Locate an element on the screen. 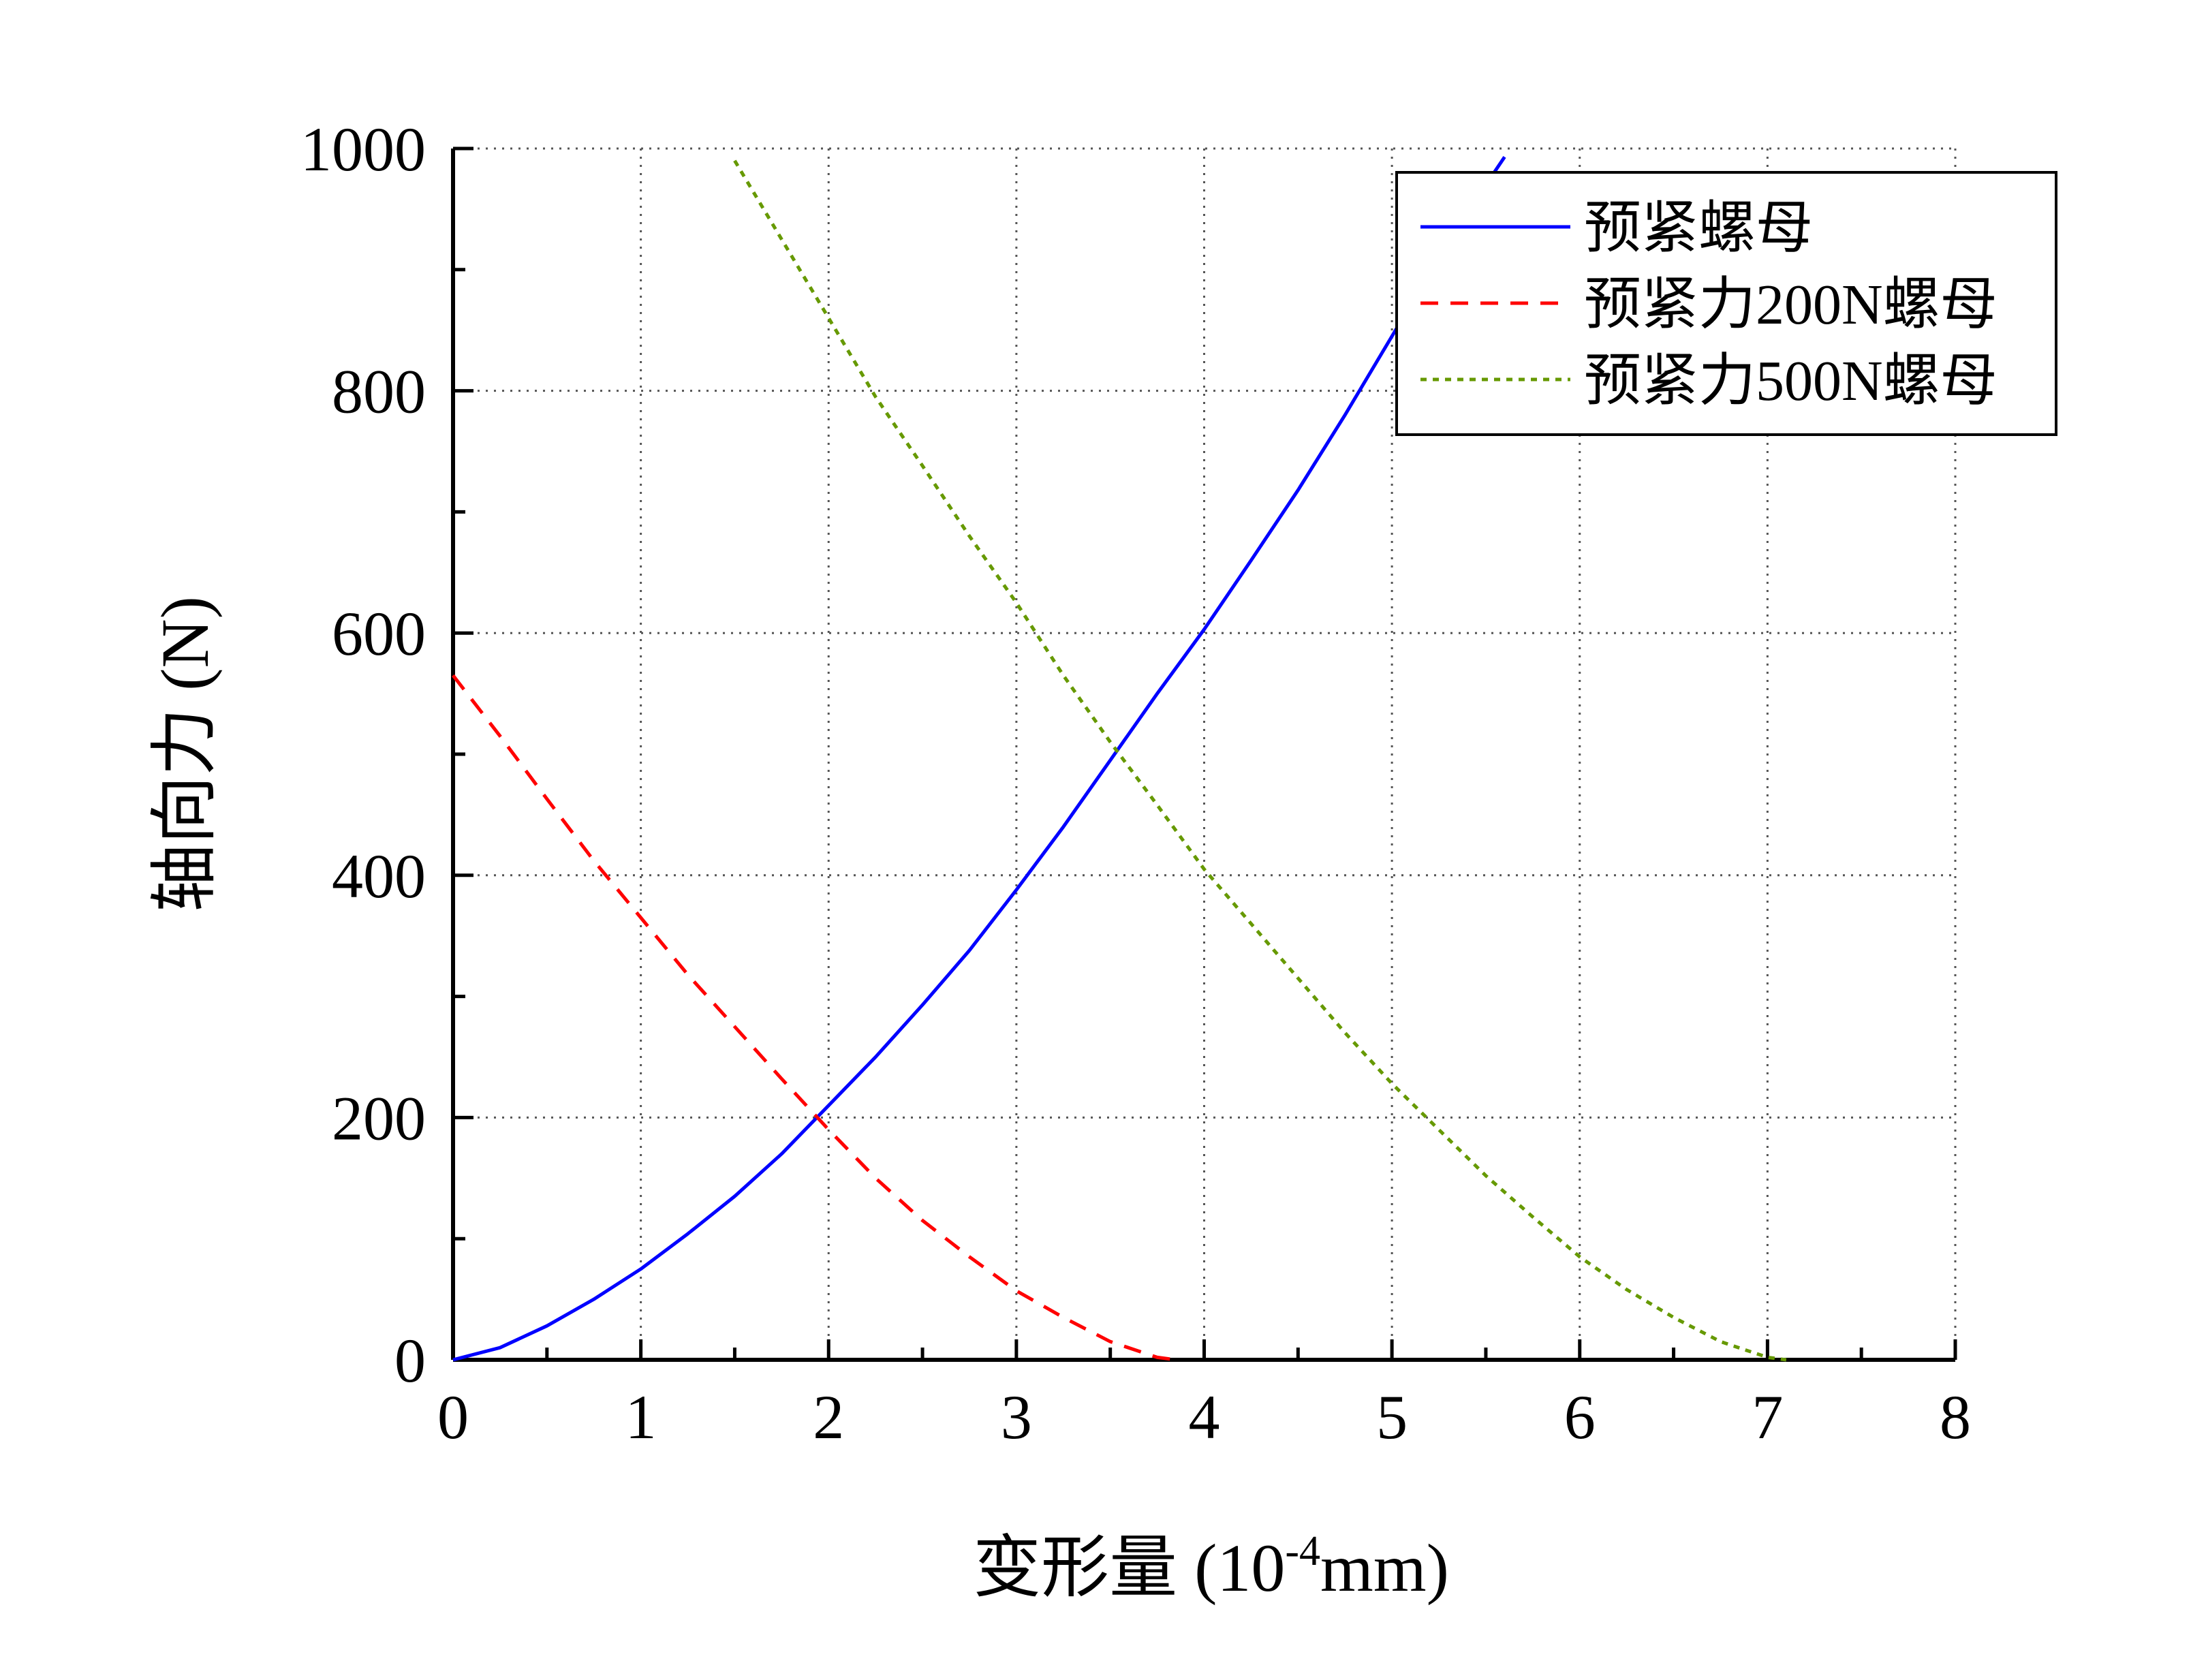  x-tick-label: 4 is located at coordinates (1204, 1417).